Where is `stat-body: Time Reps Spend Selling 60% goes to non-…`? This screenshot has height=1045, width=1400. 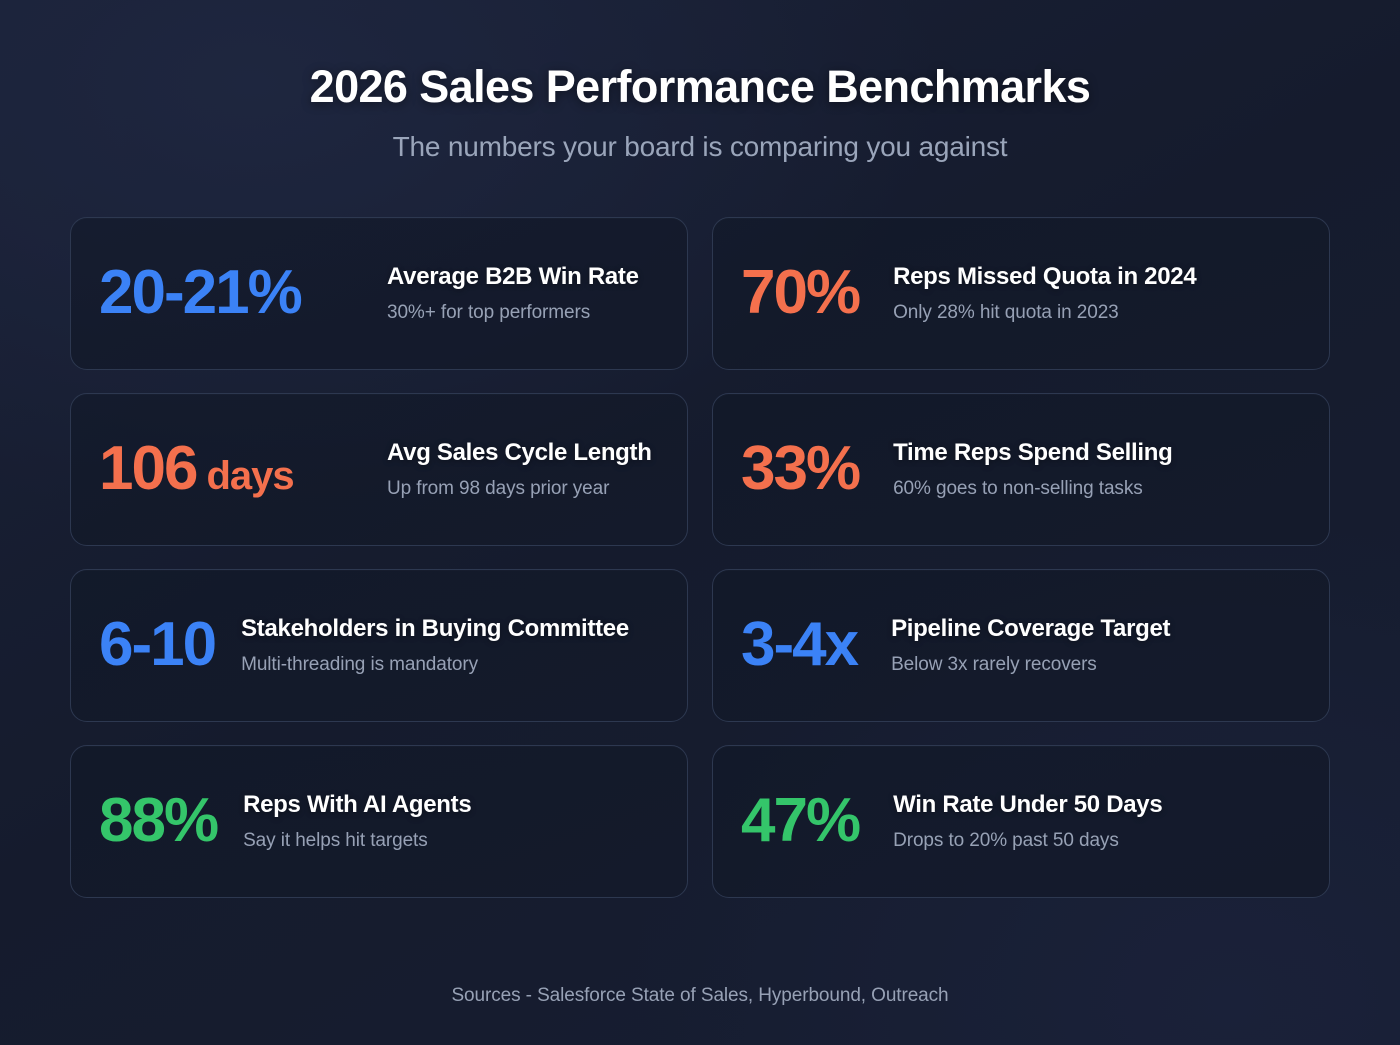
stat-body: Time Reps Spend Selling 60% goes to non-… is located at coordinates (1081, 469).